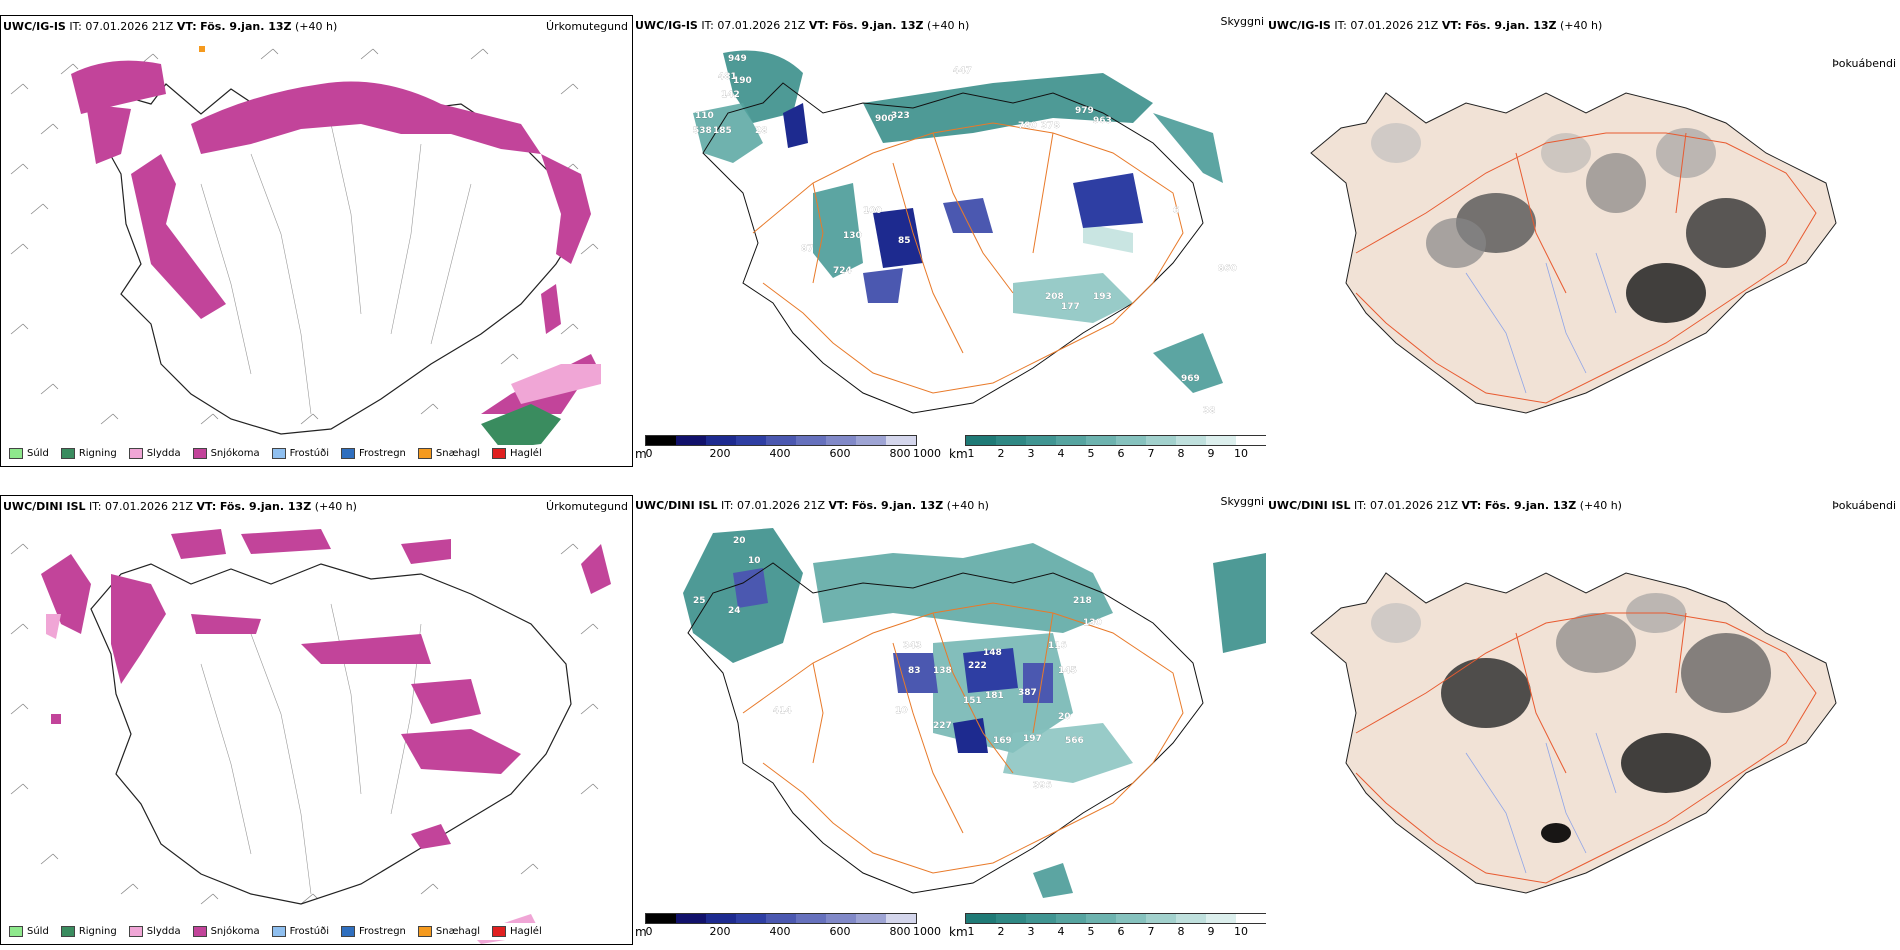  I want to click on svg-text: 87, so click(807, 249).